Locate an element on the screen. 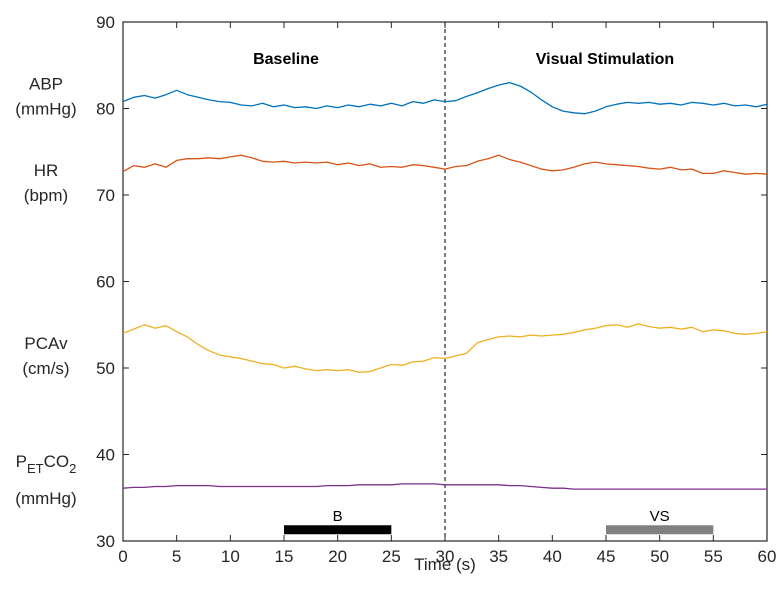  x-tick-label: 35 is located at coordinates (498, 556).